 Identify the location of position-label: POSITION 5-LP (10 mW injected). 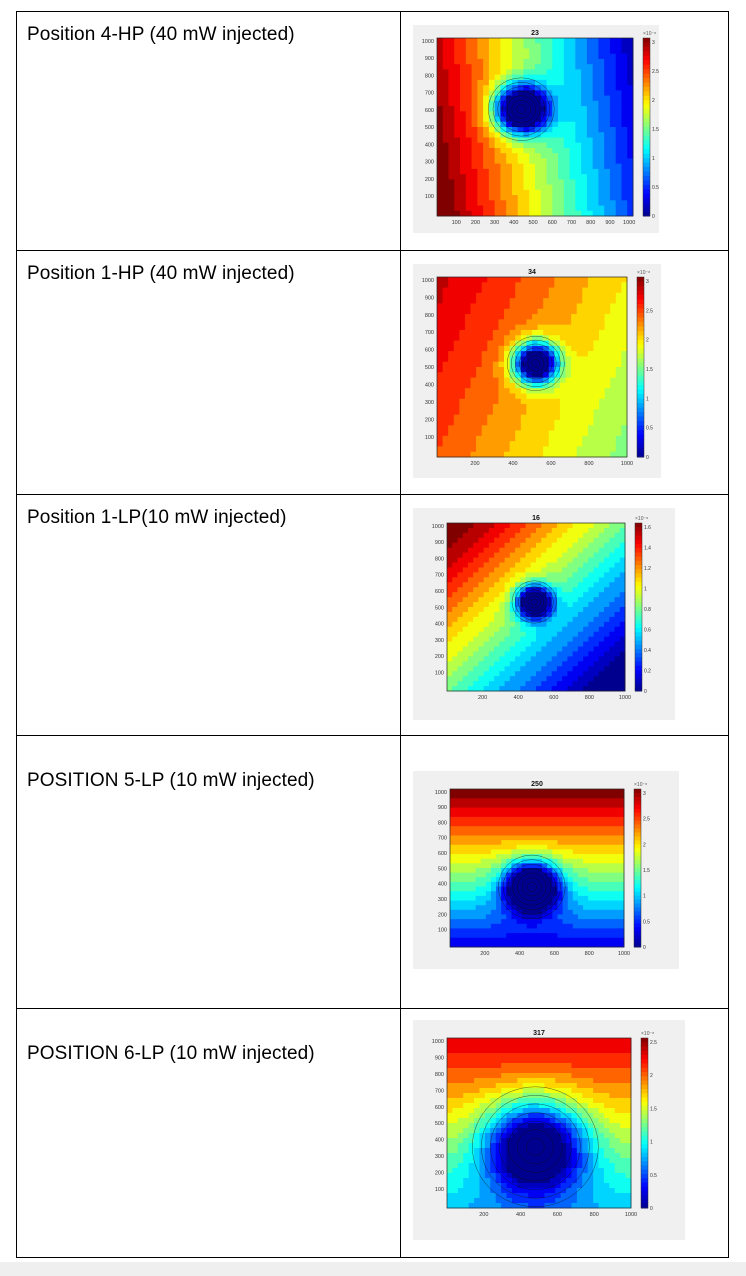
(171, 780).